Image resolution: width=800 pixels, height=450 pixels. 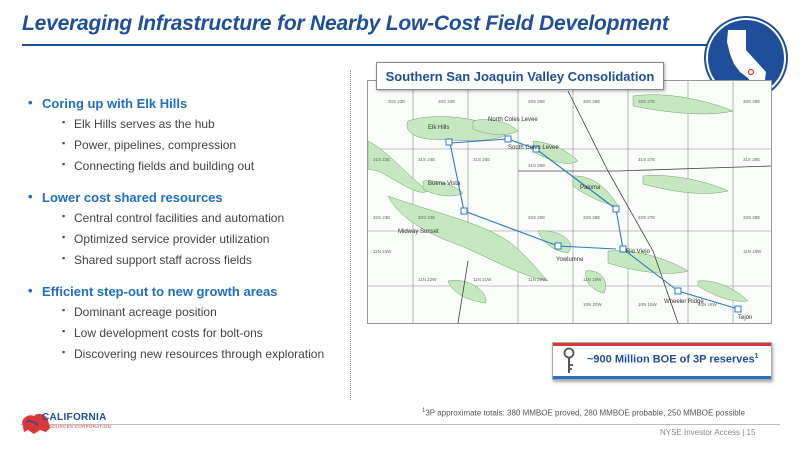 I want to click on california-map-icon, so click(x=746, y=57).